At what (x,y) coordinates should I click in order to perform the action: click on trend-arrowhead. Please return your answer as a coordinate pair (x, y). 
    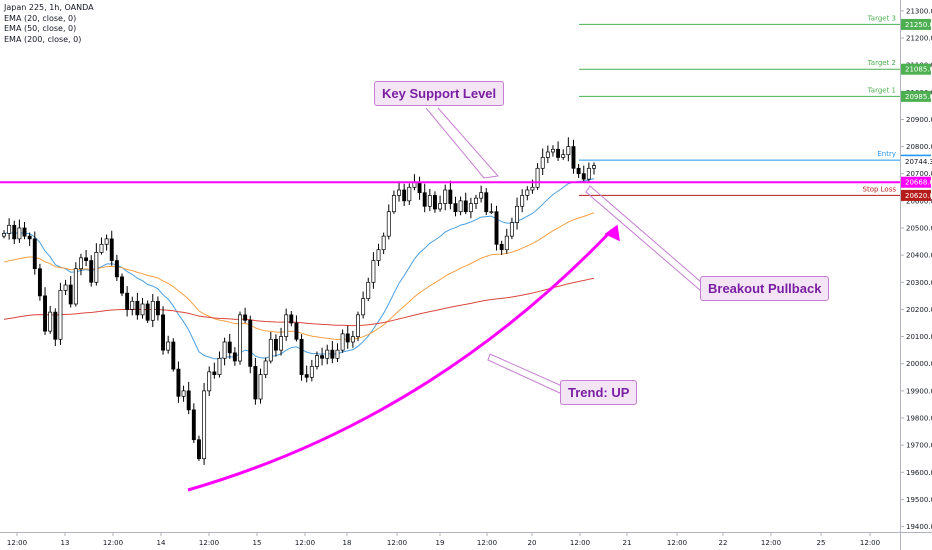
    Looking at the image, I should click on (612, 233).